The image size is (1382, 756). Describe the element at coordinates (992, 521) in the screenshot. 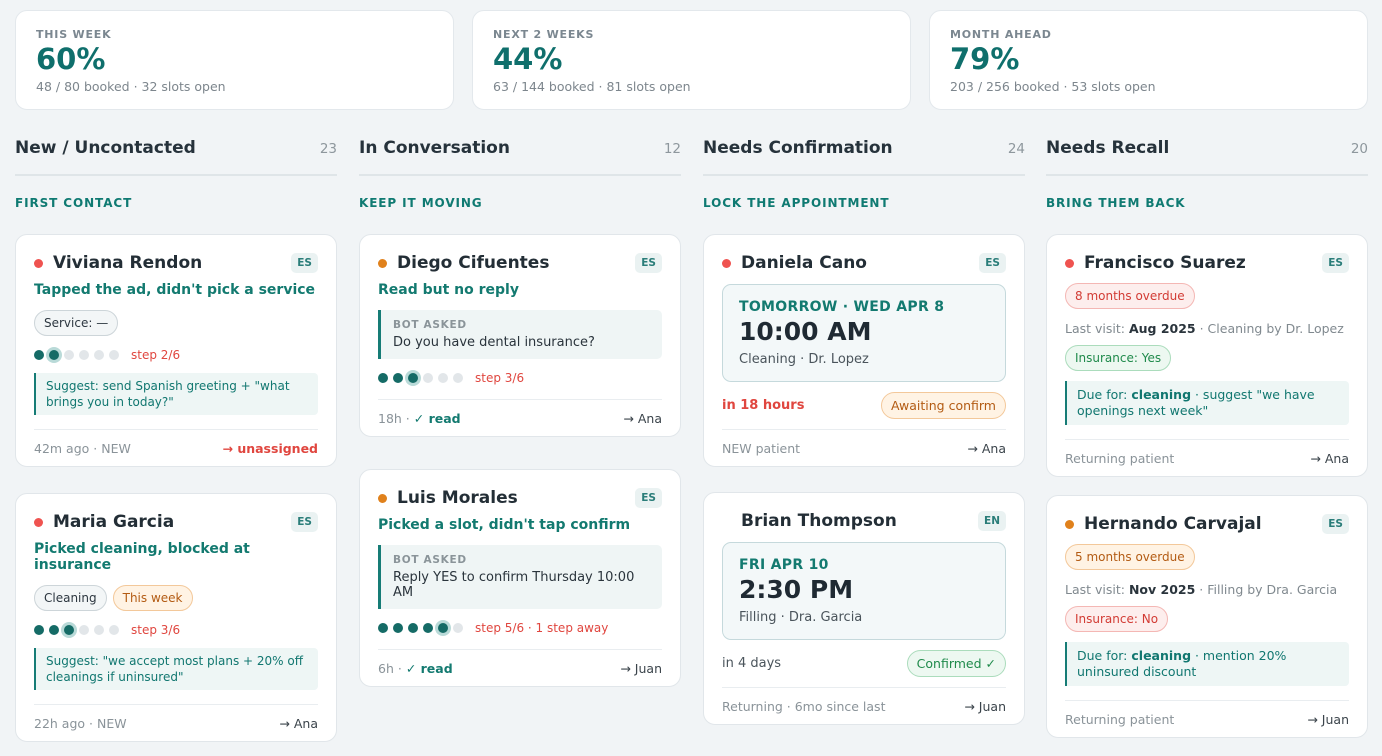

I see `language-badge: EN` at that location.